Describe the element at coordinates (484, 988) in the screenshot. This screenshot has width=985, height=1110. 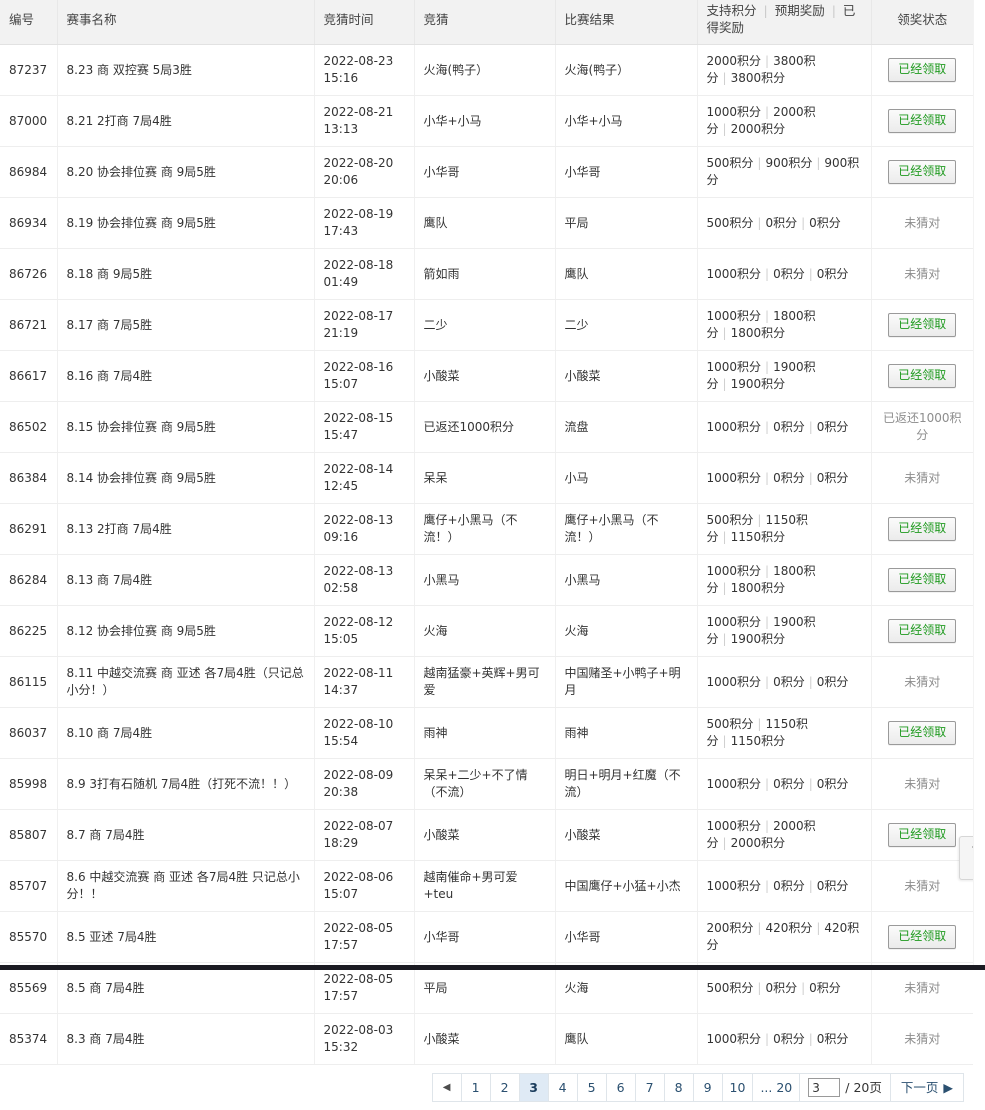
I see `cell-guess: 平局` at that location.